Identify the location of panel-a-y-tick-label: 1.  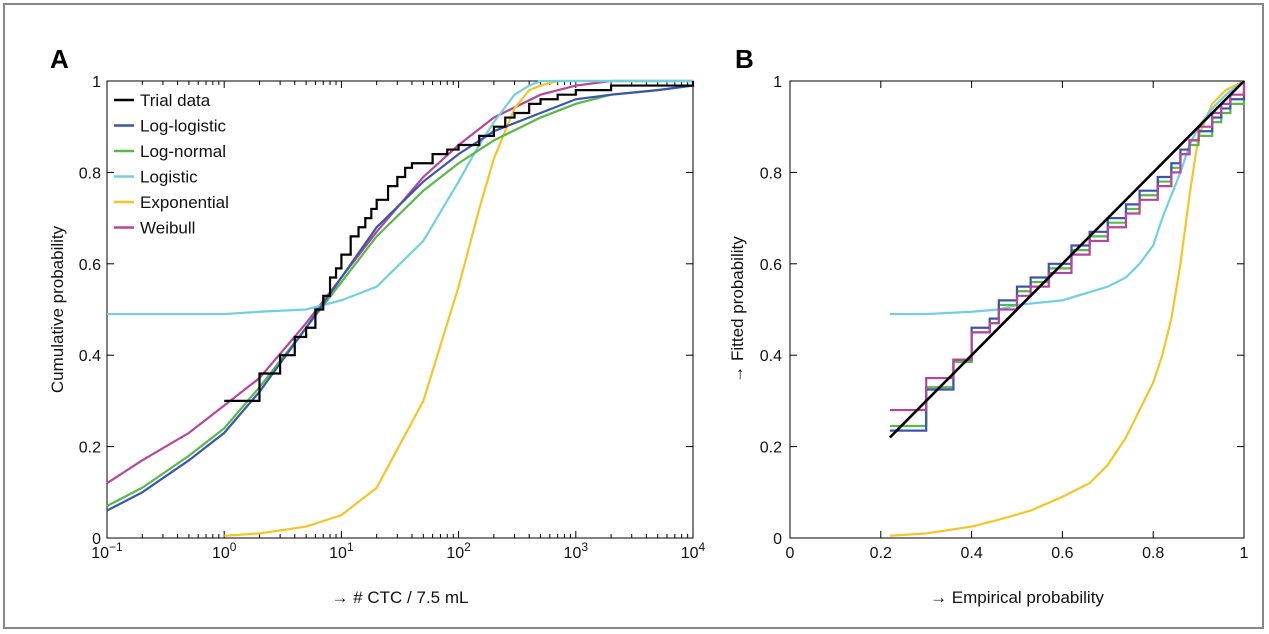
(96, 82).